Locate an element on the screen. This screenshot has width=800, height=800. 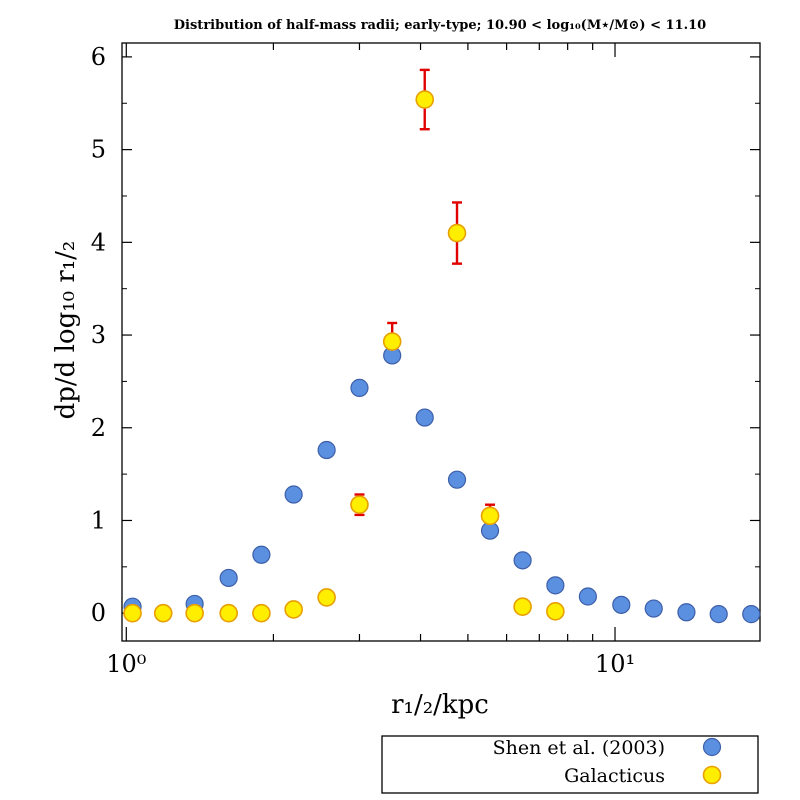
legend-label-shen: Shen et al. (2003) is located at coordinates (579, 748).